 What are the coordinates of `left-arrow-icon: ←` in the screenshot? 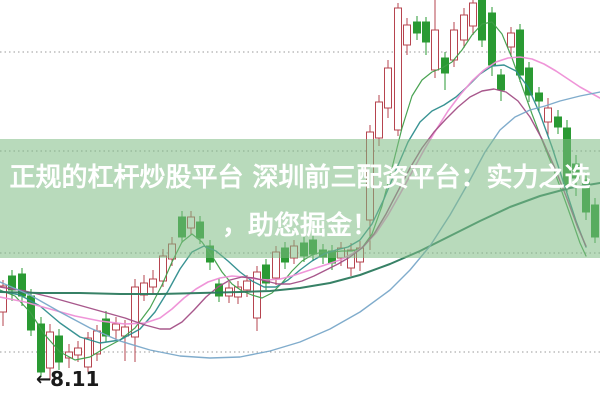 It's located at (43, 379).